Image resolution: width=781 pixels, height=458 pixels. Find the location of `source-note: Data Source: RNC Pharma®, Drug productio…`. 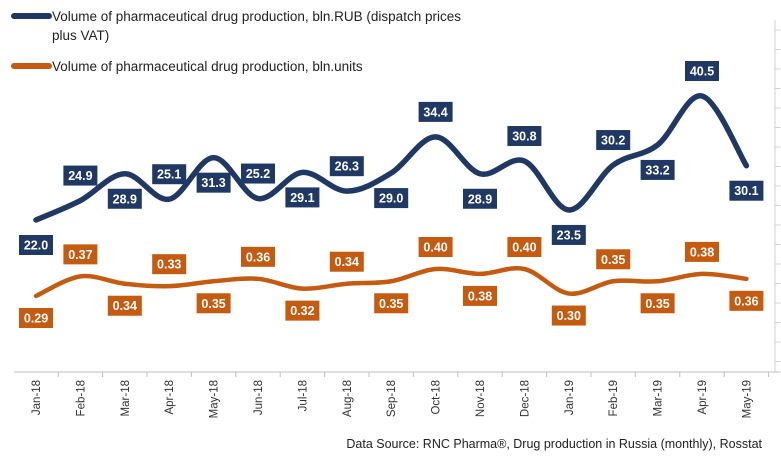

source-note: Data Source: RNC Pharma®, Drug productio… is located at coordinates (554, 444).